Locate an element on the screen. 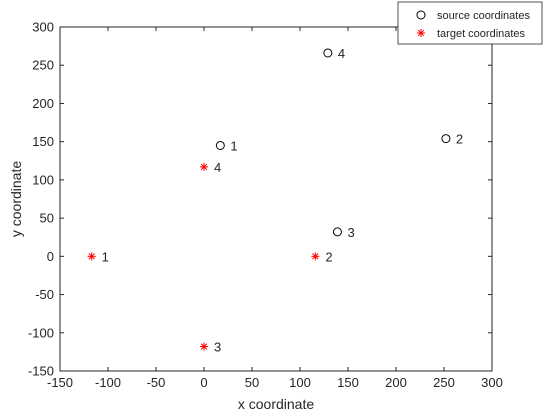 This screenshot has height=417, width=550. x-tick-label: 0 is located at coordinates (203, 382).